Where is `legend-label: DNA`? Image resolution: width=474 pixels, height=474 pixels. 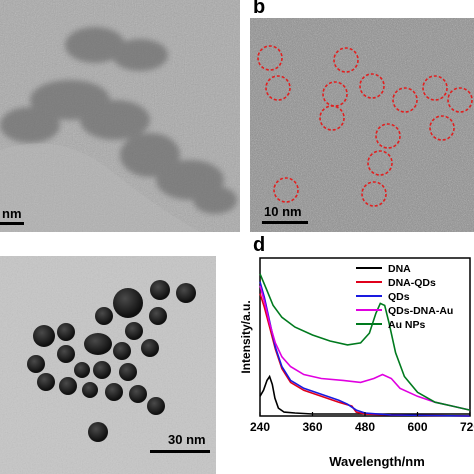
legend-label: DNA is located at coordinates (399, 269).